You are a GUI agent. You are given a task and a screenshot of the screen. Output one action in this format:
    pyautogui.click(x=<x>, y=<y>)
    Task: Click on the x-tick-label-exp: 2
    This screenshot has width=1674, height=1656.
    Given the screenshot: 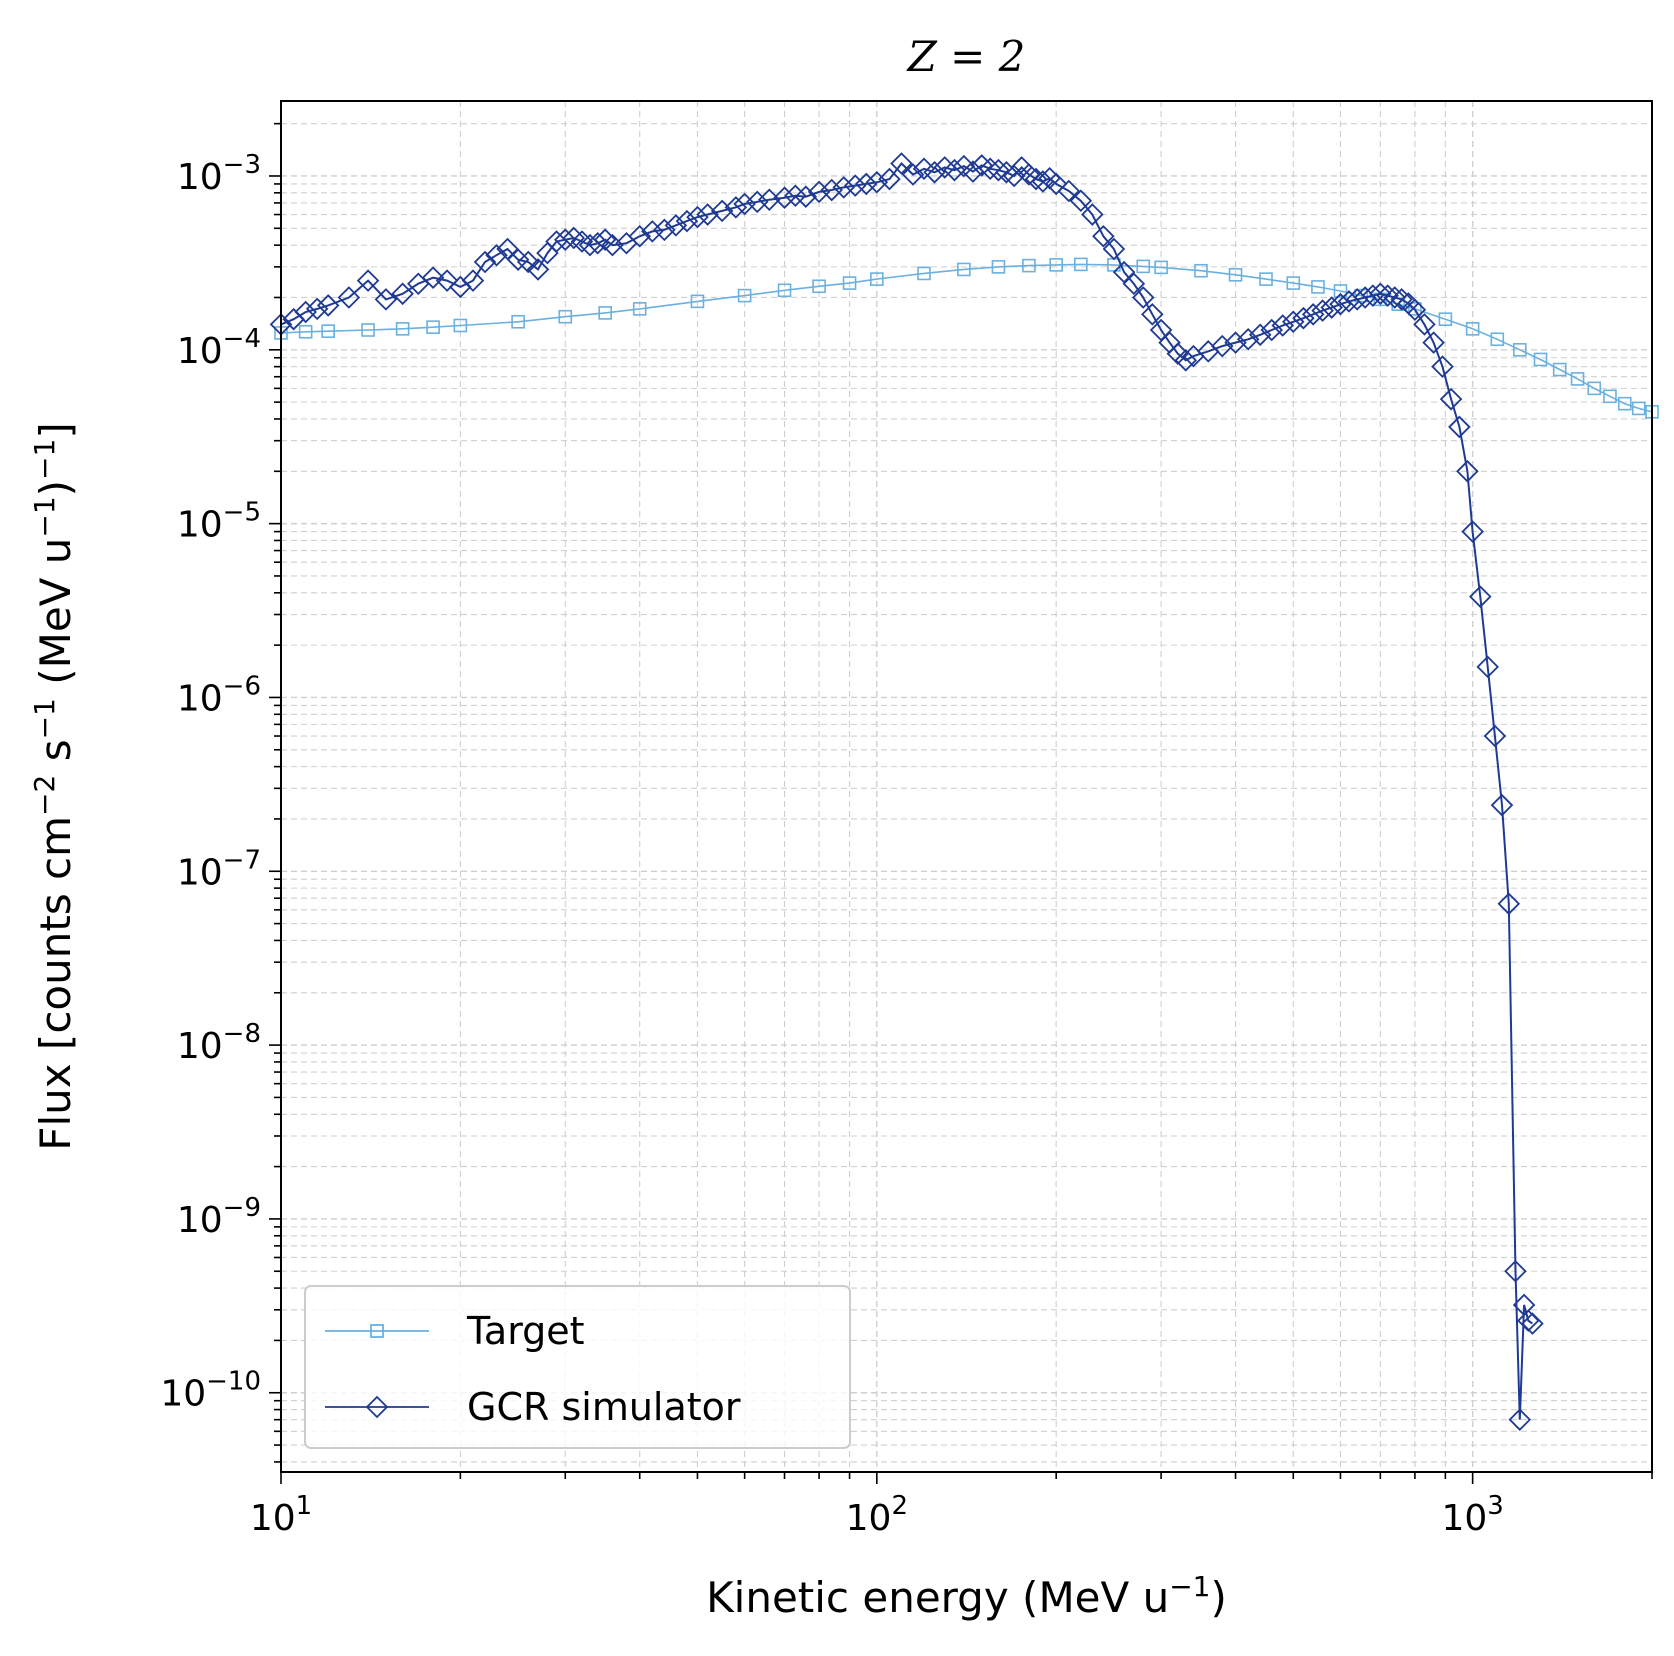 What is the action you would take?
    pyautogui.click(x=899, y=1506)
    